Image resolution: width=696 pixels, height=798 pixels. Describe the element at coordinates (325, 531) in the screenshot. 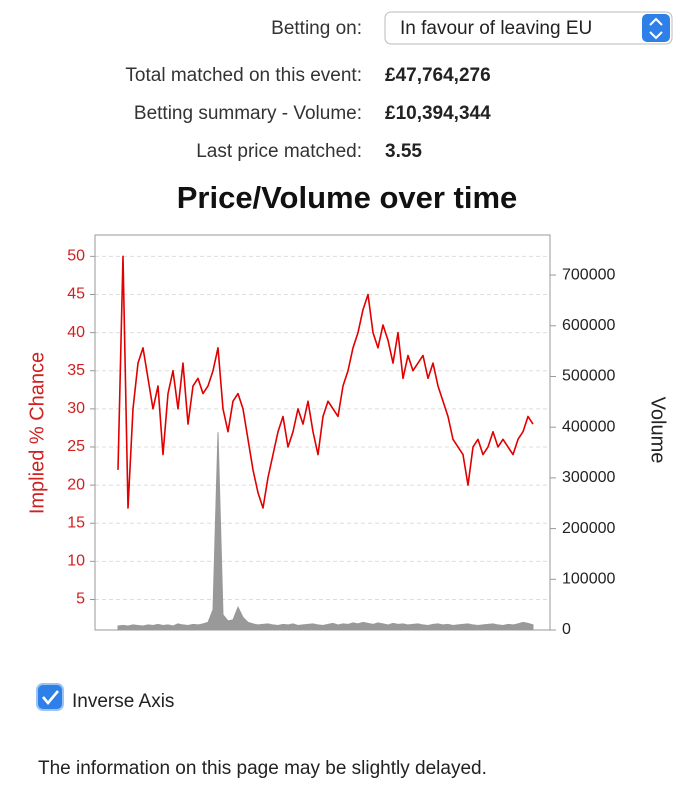

I see `volume-area` at that location.